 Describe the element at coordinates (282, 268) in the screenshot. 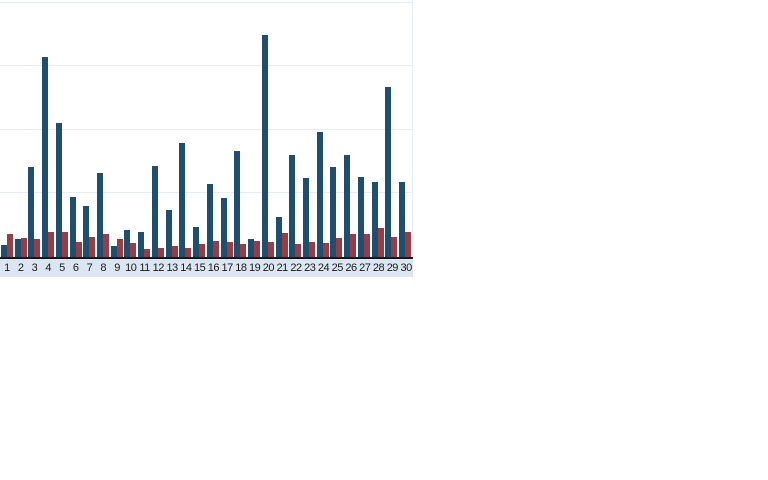

I see `x-tick-label: 21` at that location.